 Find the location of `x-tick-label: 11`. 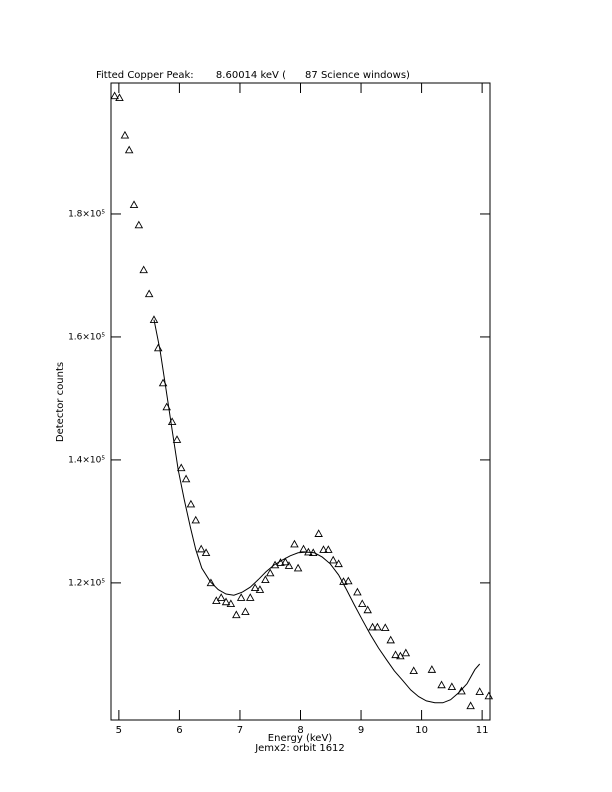

x-tick-label: 11 is located at coordinates (482, 730).